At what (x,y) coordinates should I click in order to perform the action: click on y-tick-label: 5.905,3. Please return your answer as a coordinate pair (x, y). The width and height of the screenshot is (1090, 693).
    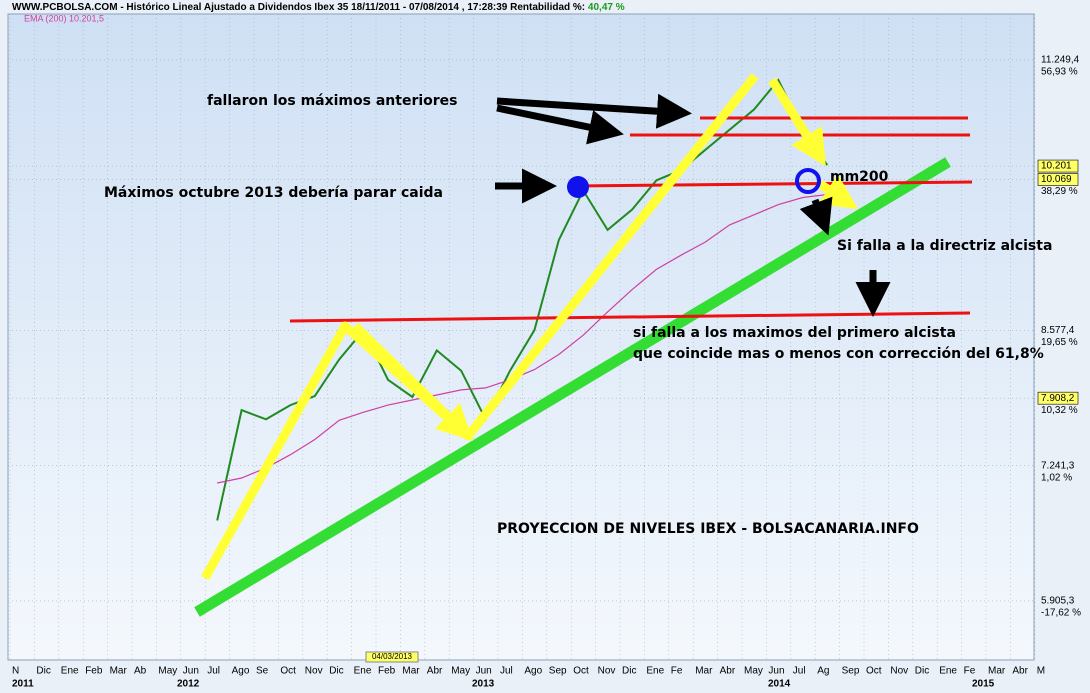
    Looking at the image, I should click on (1058, 601).